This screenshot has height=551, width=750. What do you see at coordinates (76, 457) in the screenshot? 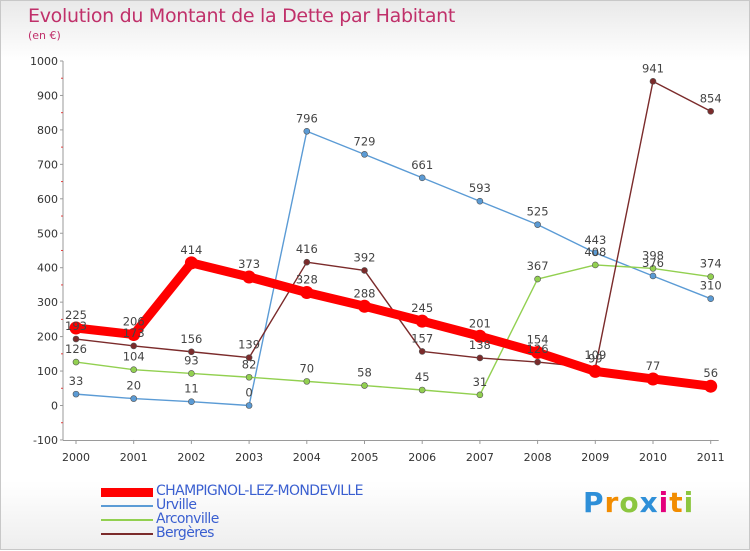
I see `x-tick-label: 2000` at bounding box center [76, 457].